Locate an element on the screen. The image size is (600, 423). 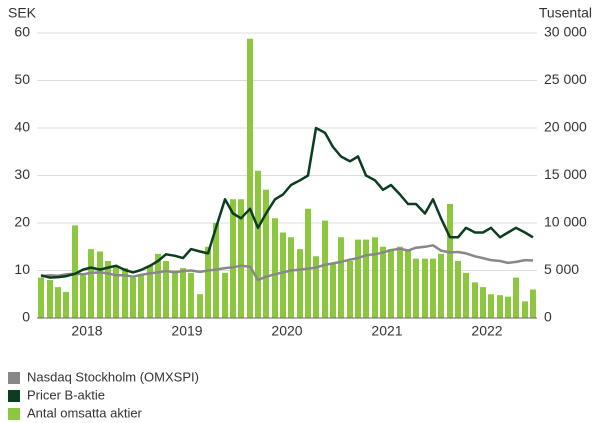
y-tick-label: 20 is located at coordinates (22, 222).